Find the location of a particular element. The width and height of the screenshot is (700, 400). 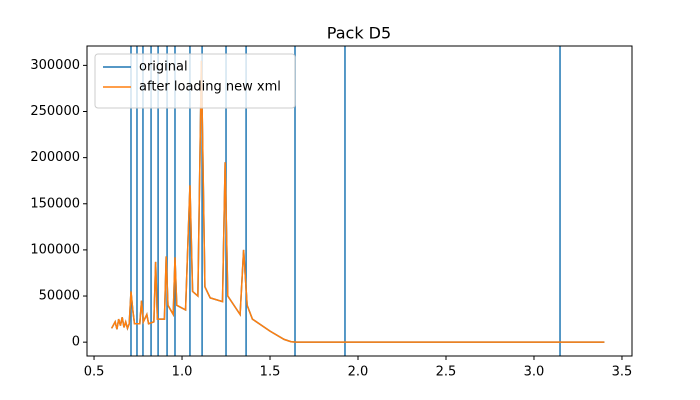

x-tick-label: 1.0 is located at coordinates (182, 372).